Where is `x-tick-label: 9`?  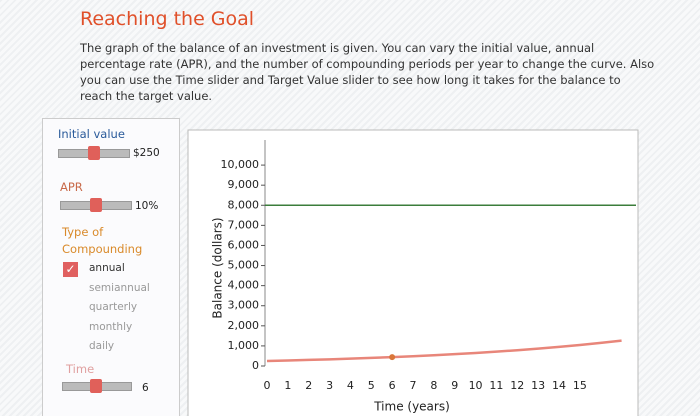 x-tick-label: 9 is located at coordinates (454, 385).